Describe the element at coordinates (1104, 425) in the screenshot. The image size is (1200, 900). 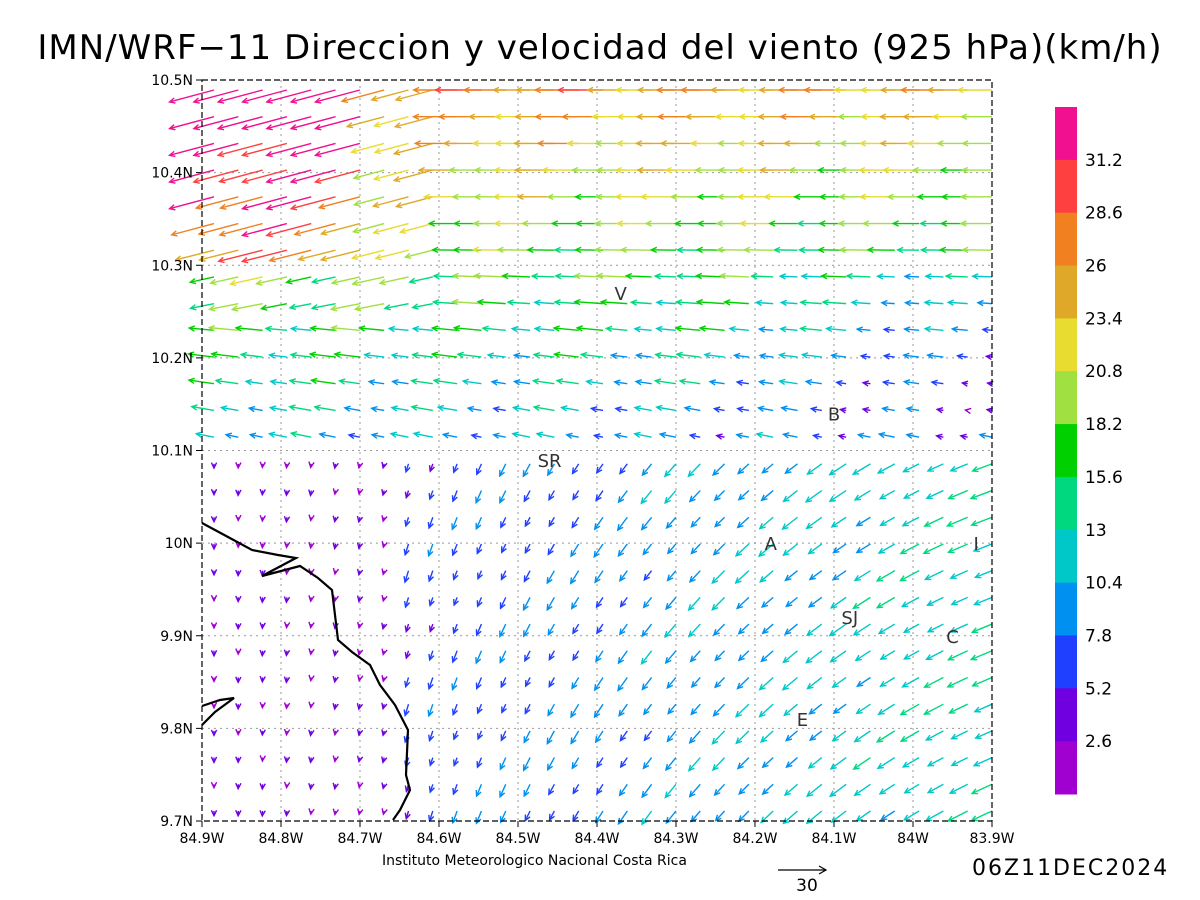
I see `colorbar-label: 18.2` at that location.